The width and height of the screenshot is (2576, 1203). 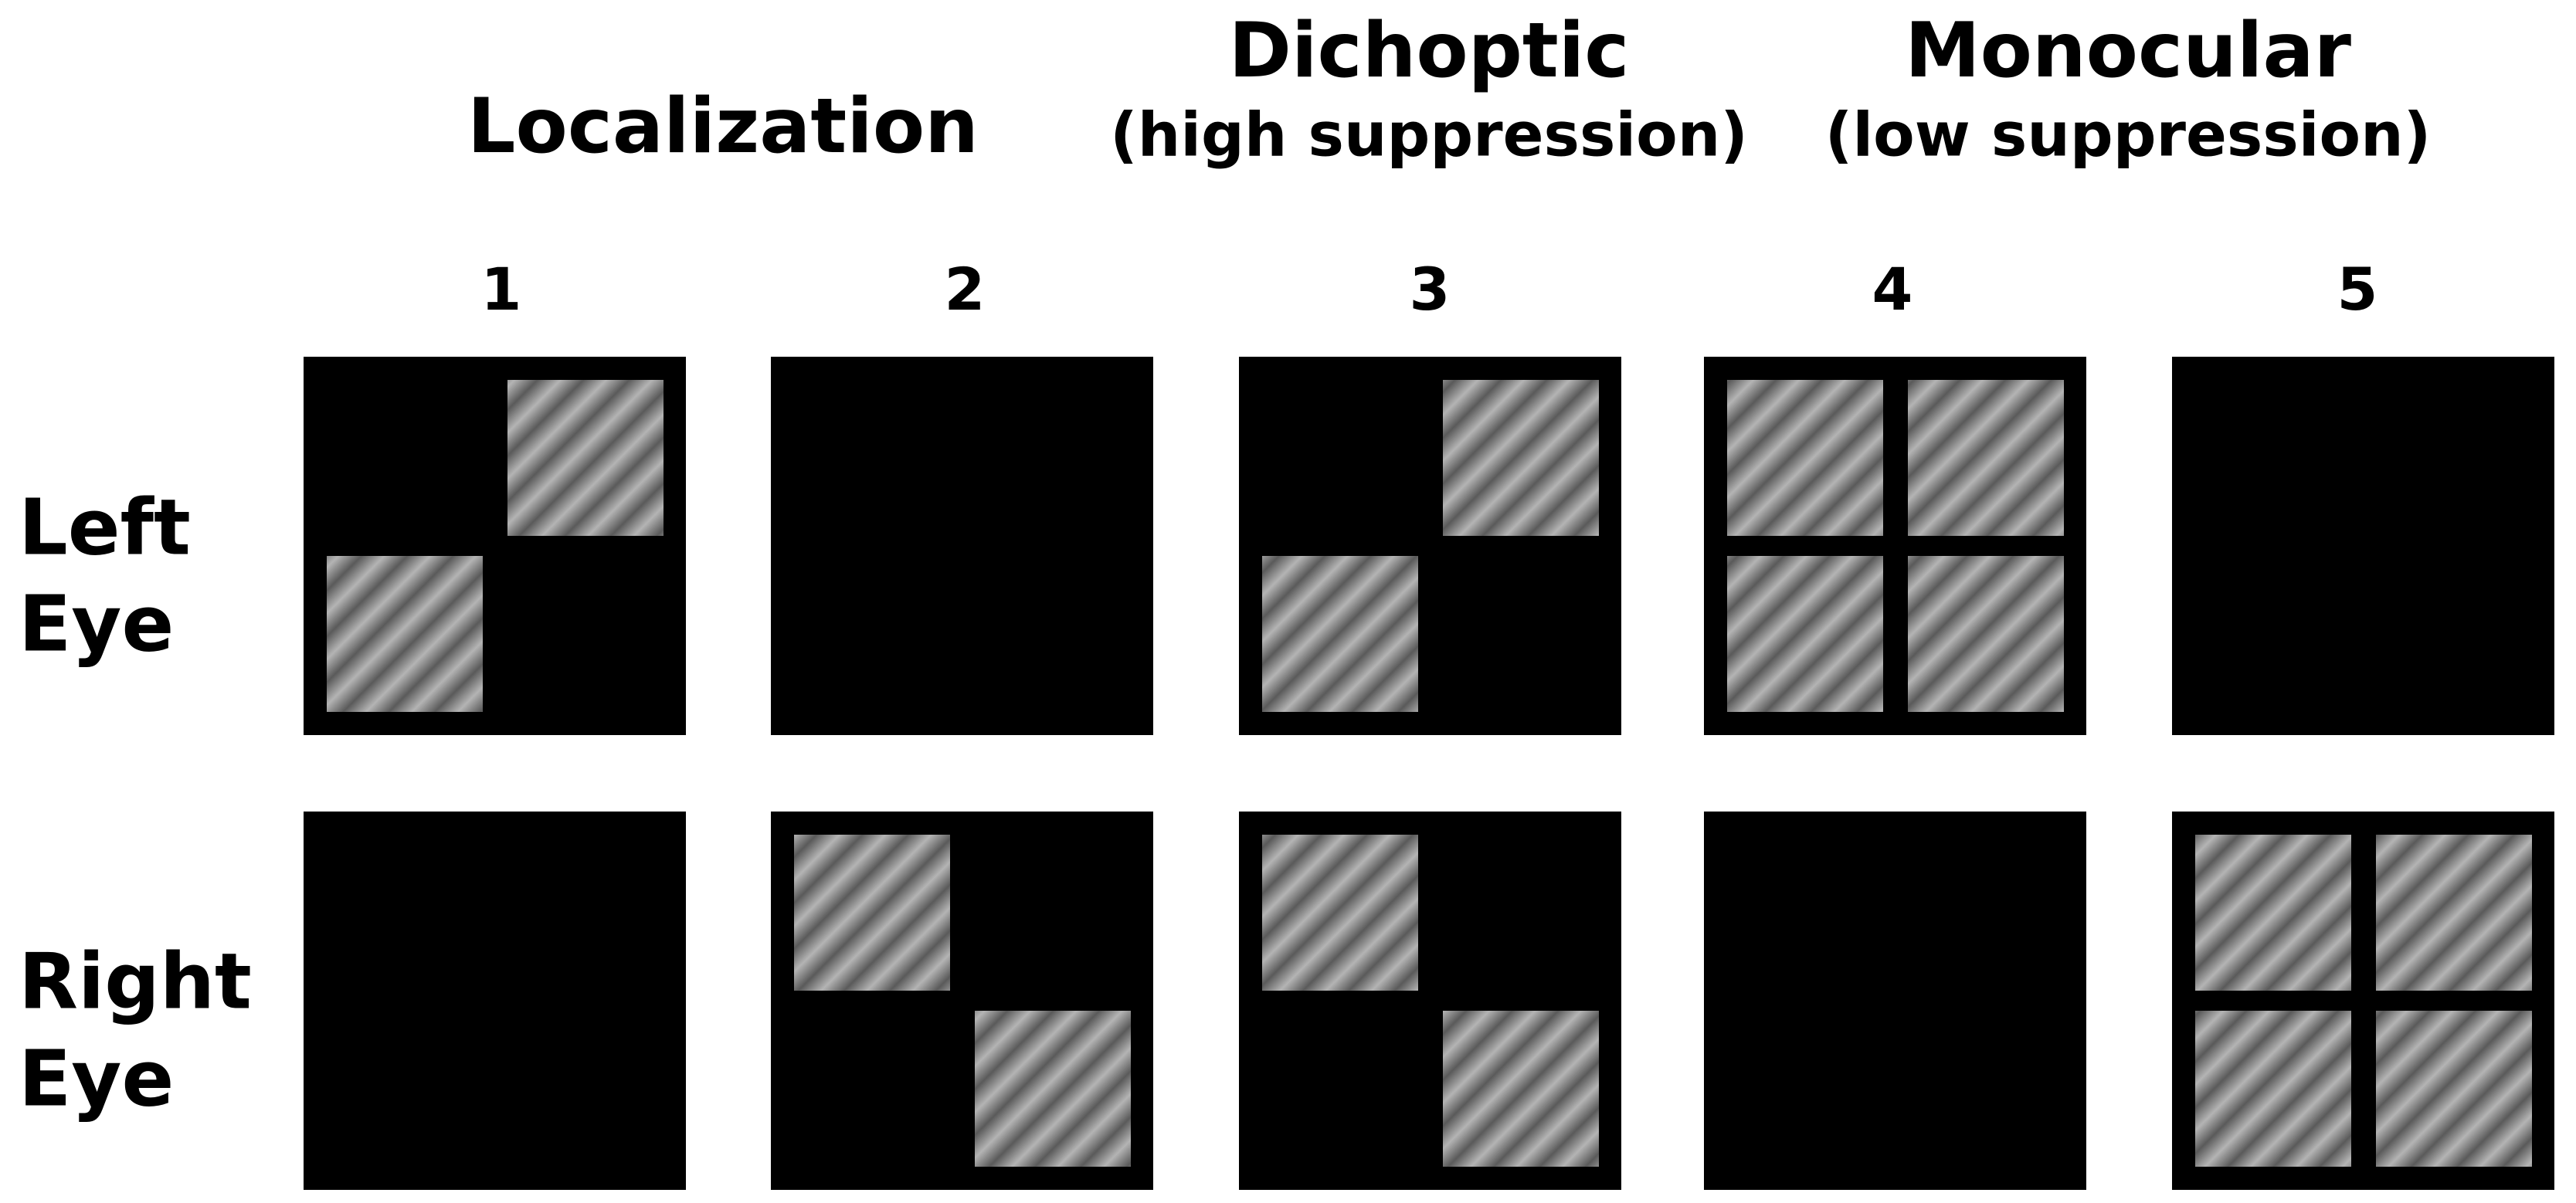 What do you see at coordinates (2357, 289) in the screenshot?
I see `column-number: 5` at bounding box center [2357, 289].